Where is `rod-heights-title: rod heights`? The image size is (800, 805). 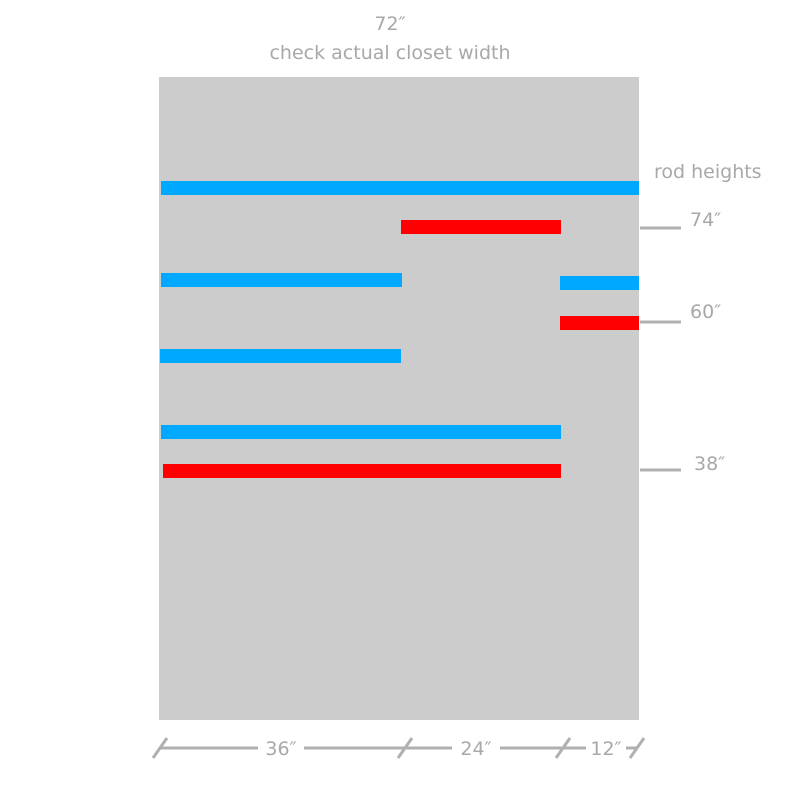 rod-heights-title: rod heights is located at coordinates (708, 172).